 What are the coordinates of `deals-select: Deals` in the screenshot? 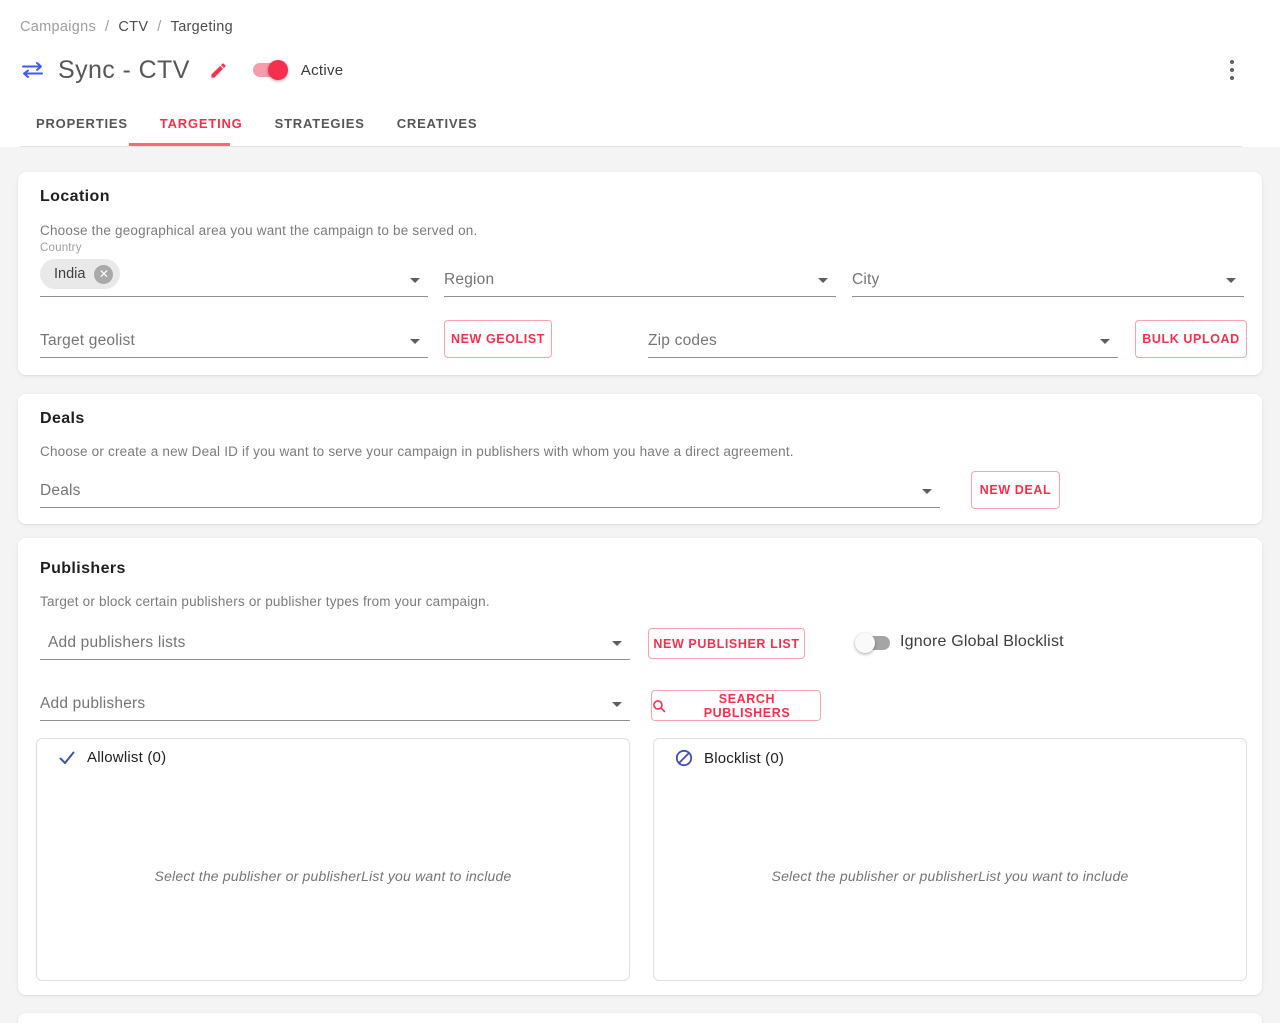 It's located at (490, 484).